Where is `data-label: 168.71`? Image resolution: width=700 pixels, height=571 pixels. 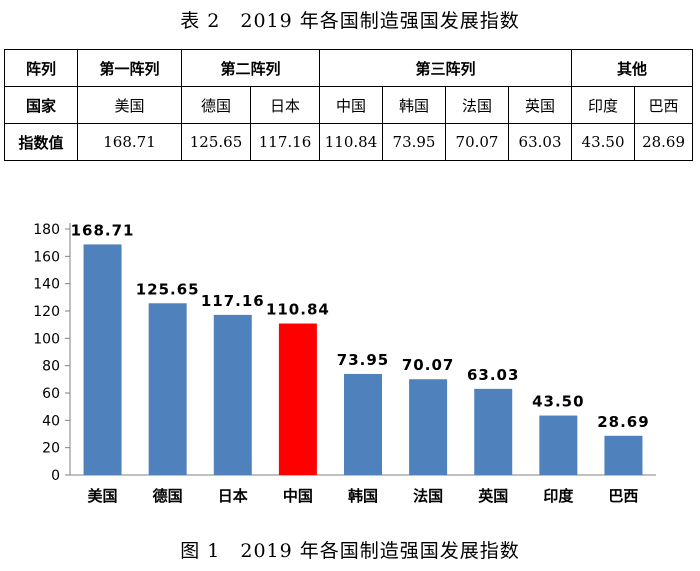 data-label: 168.71 is located at coordinates (103, 230).